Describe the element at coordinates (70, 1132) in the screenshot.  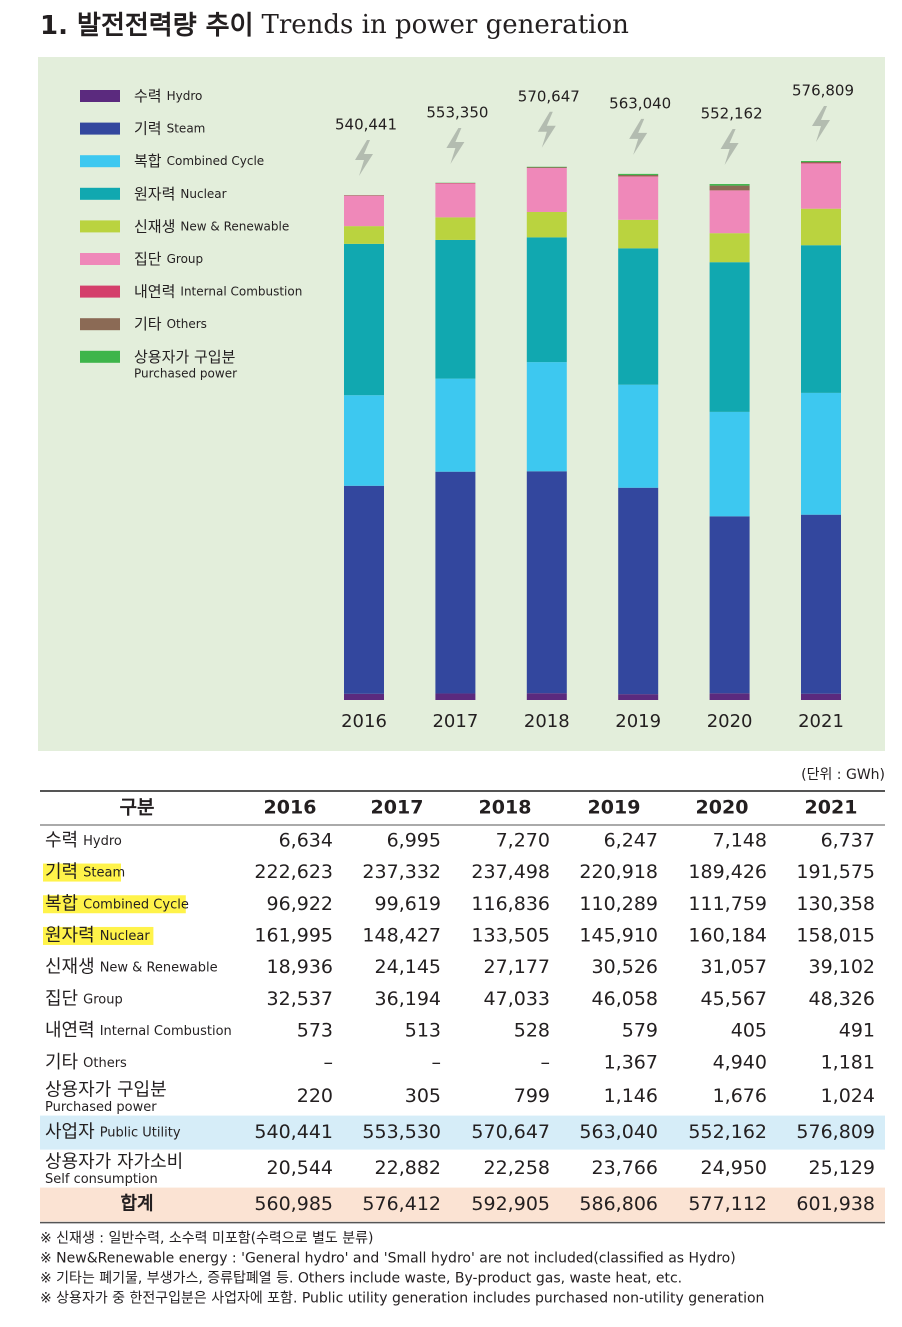
I see `row-label-ko: 사업자` at that location.